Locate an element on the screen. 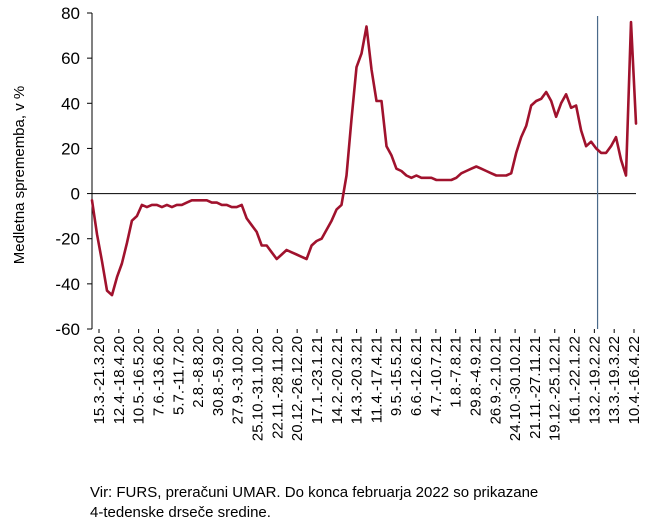 The image size is (651, 532). x-tick-label: 16.1.-22.1.22 is located at coordinates (575, 380).